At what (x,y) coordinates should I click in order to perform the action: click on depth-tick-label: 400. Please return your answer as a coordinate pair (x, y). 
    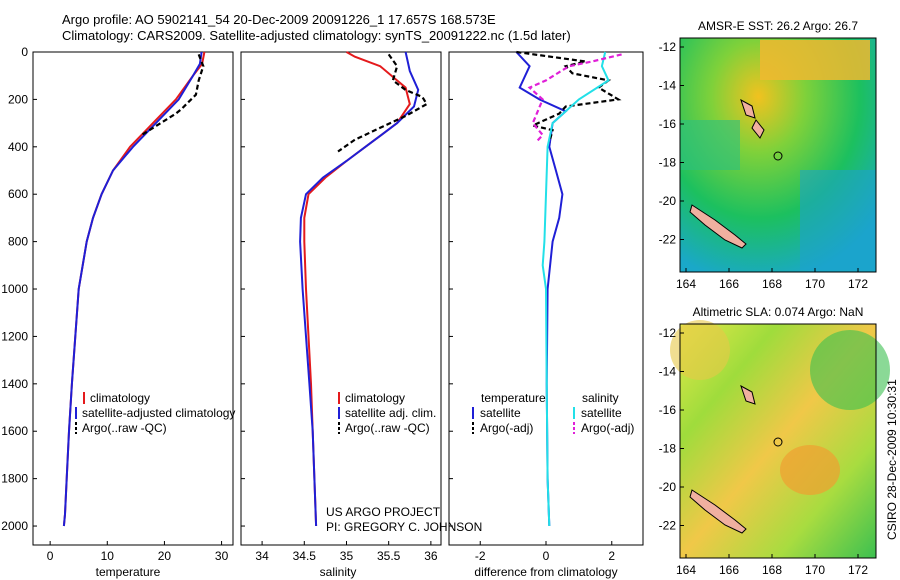
    Looking at the image, I should click on (18, 147).